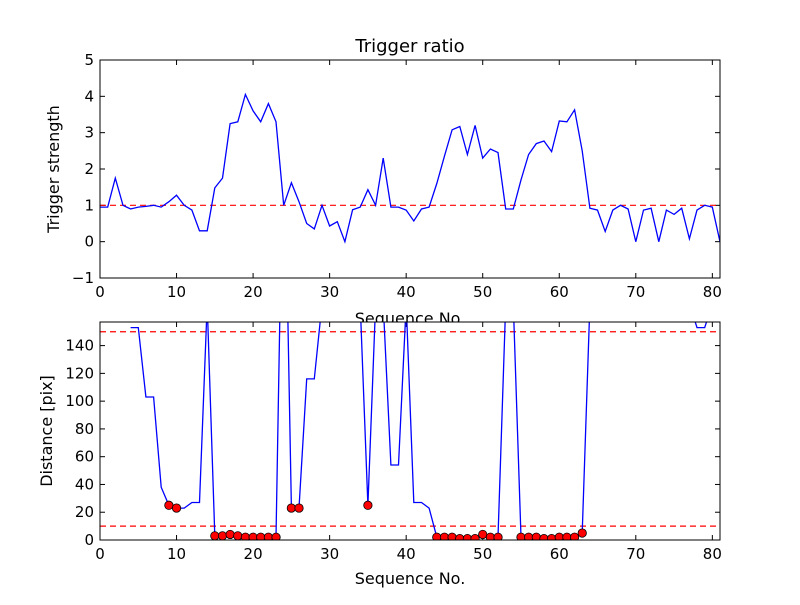 This screenshot has height=605, width=800. What do you see at coordinates (83, 278) in the screenshot?
I see `y-tick-label: −1` at bounding box center [83, 278].